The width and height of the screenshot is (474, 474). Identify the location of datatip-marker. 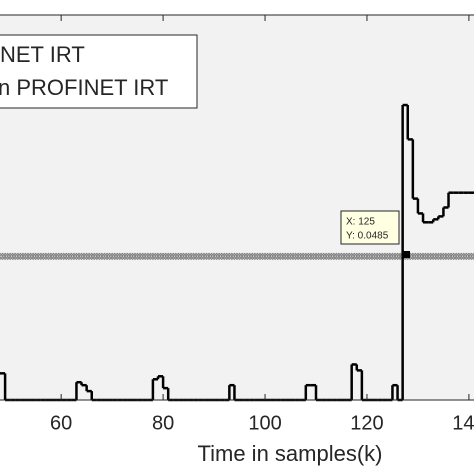
(406, 254).